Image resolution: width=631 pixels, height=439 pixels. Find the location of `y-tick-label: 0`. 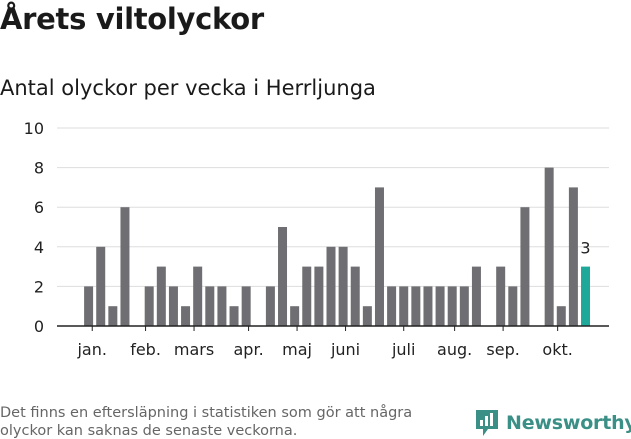

y-tick-label: 0 is located at coordinates (39, 326).